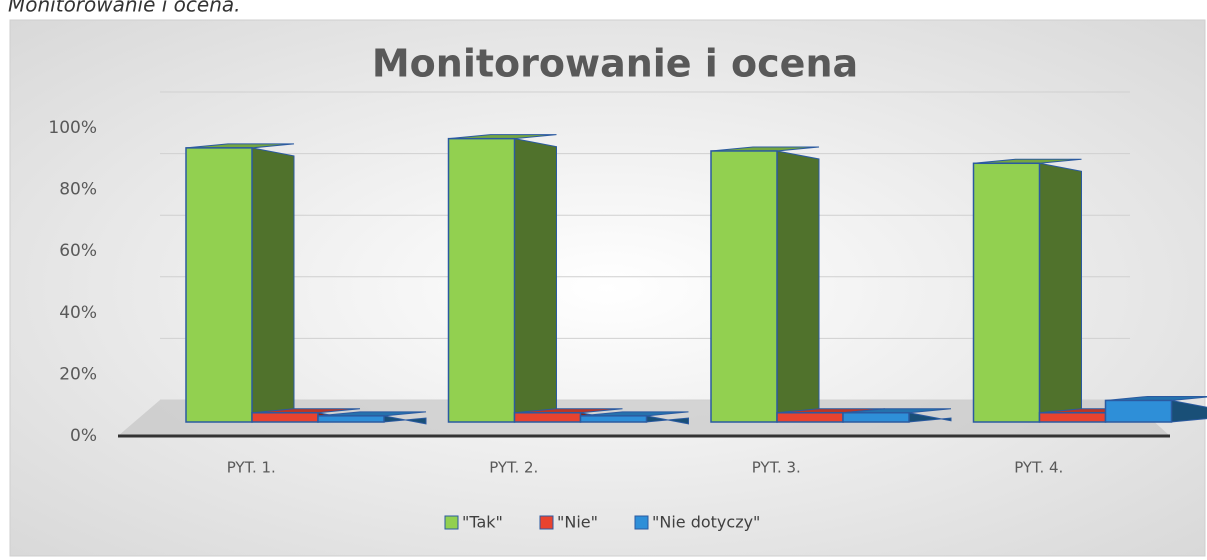 Image resolution: width=1207 pixels, height=560 pixels. I want to click on y-tick-label: 80%, so click(78, 190).